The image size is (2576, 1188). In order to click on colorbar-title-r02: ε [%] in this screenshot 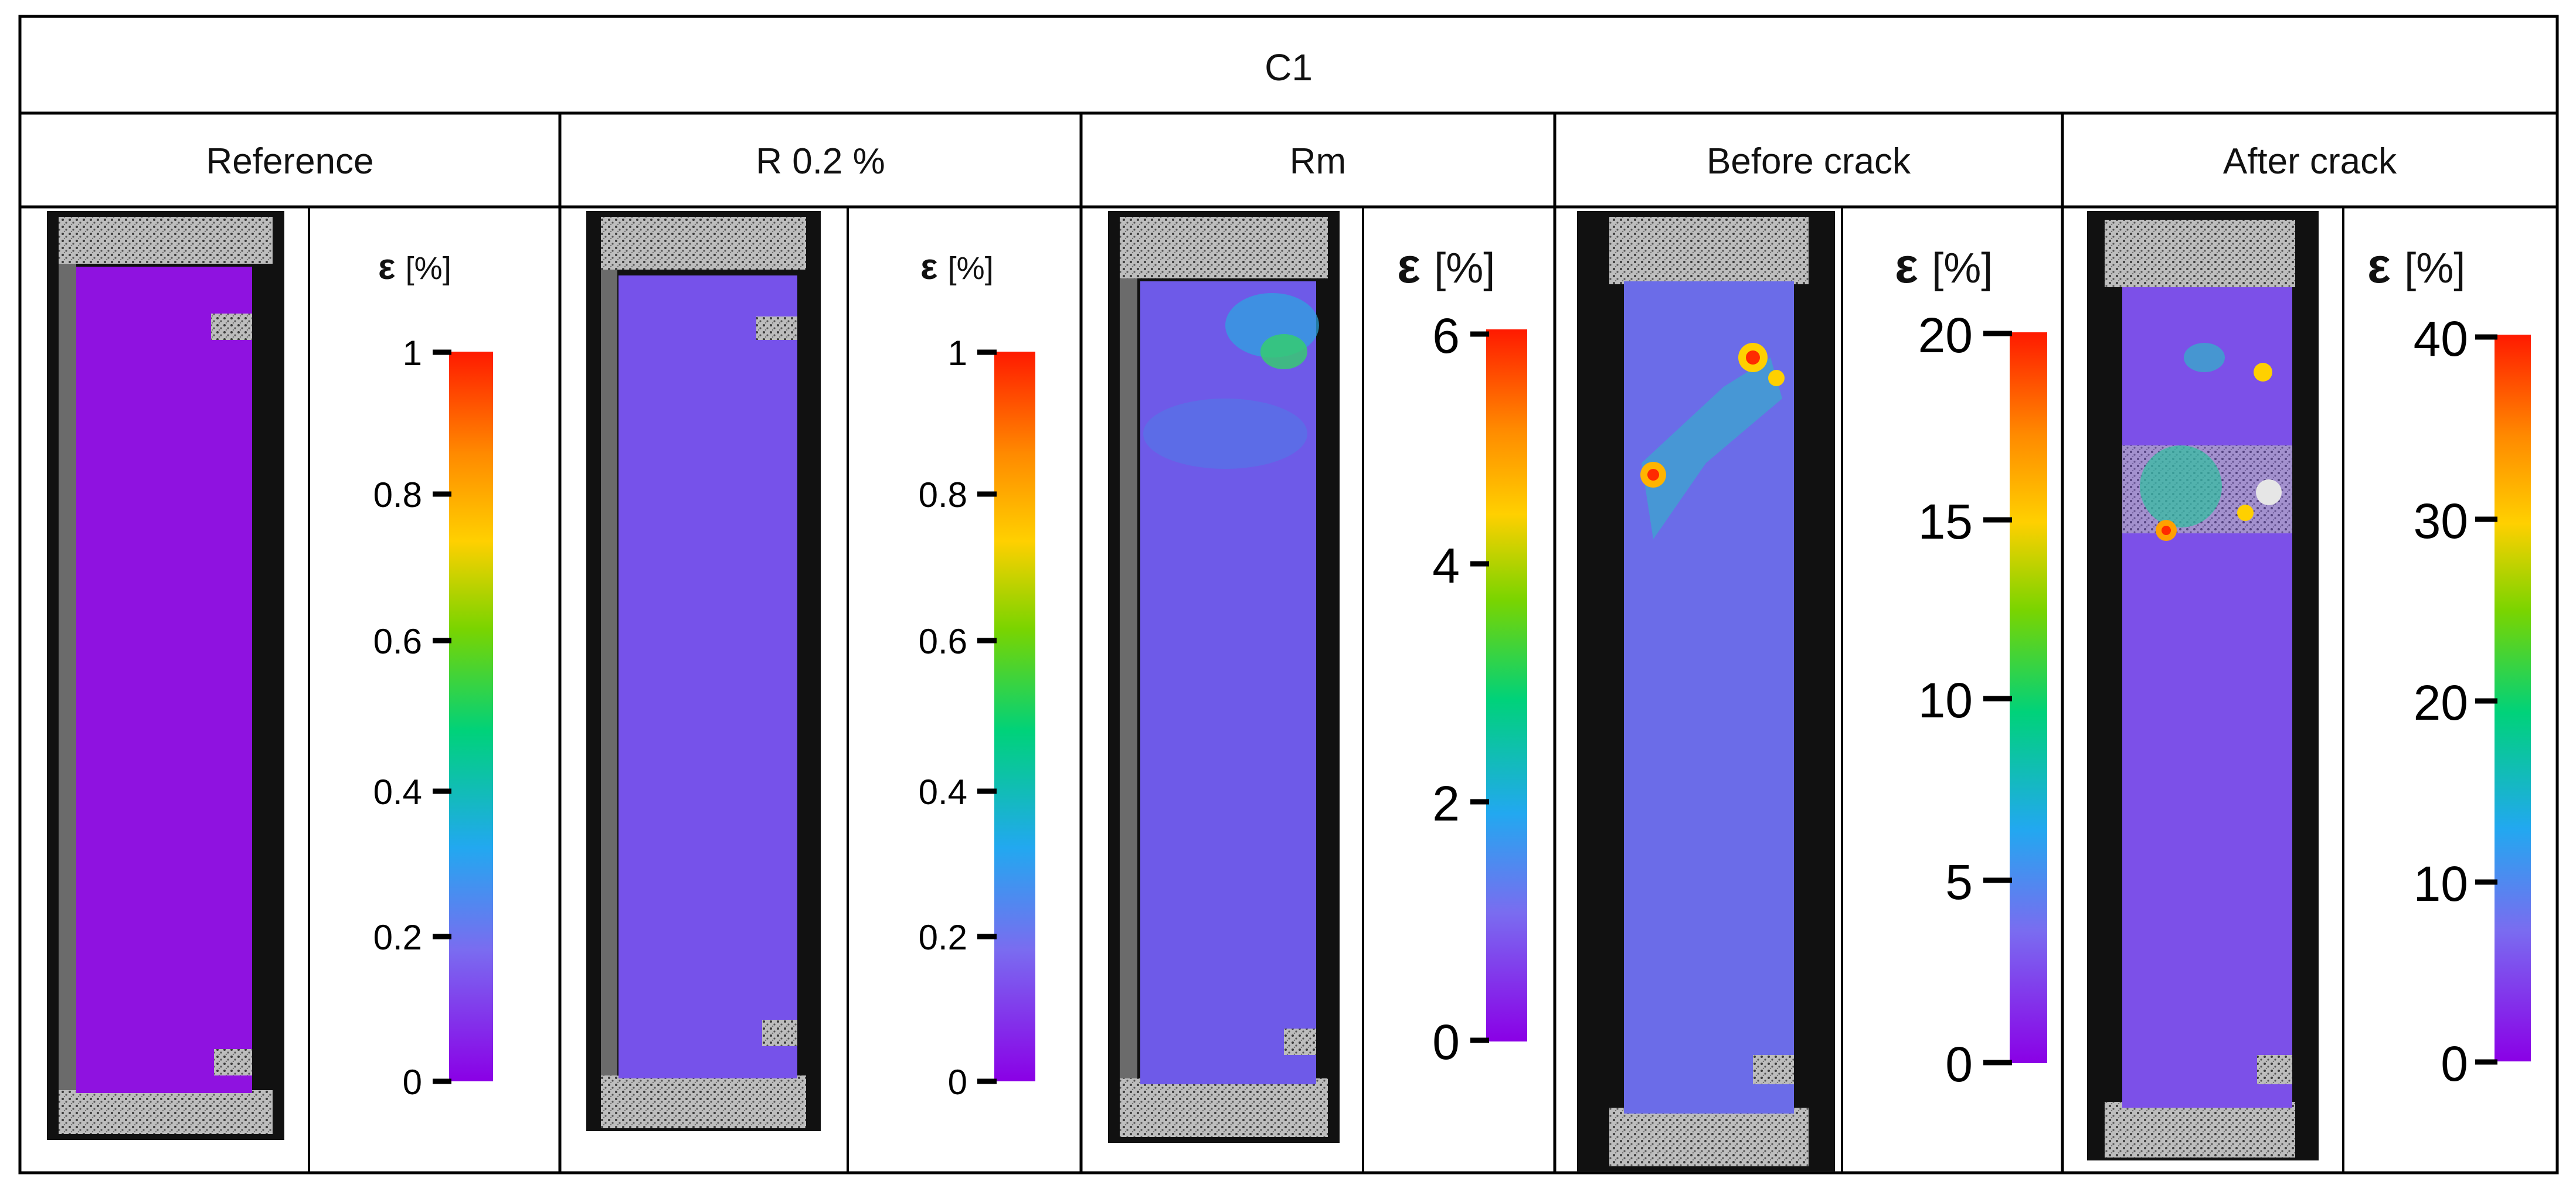, I will do `click(957, 267)`.